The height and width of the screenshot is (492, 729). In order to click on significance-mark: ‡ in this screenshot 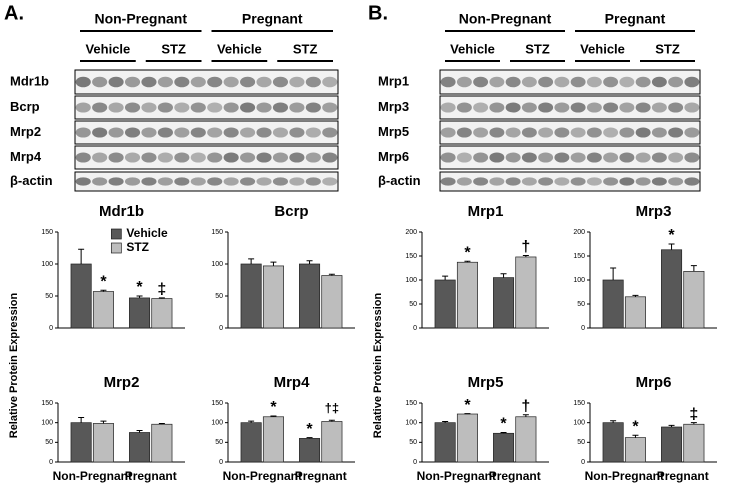, I will do `click(161, 289)`.